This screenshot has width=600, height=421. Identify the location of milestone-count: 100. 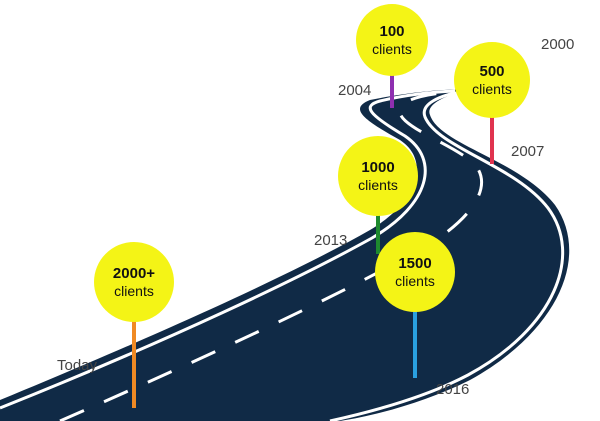
(392, 31).